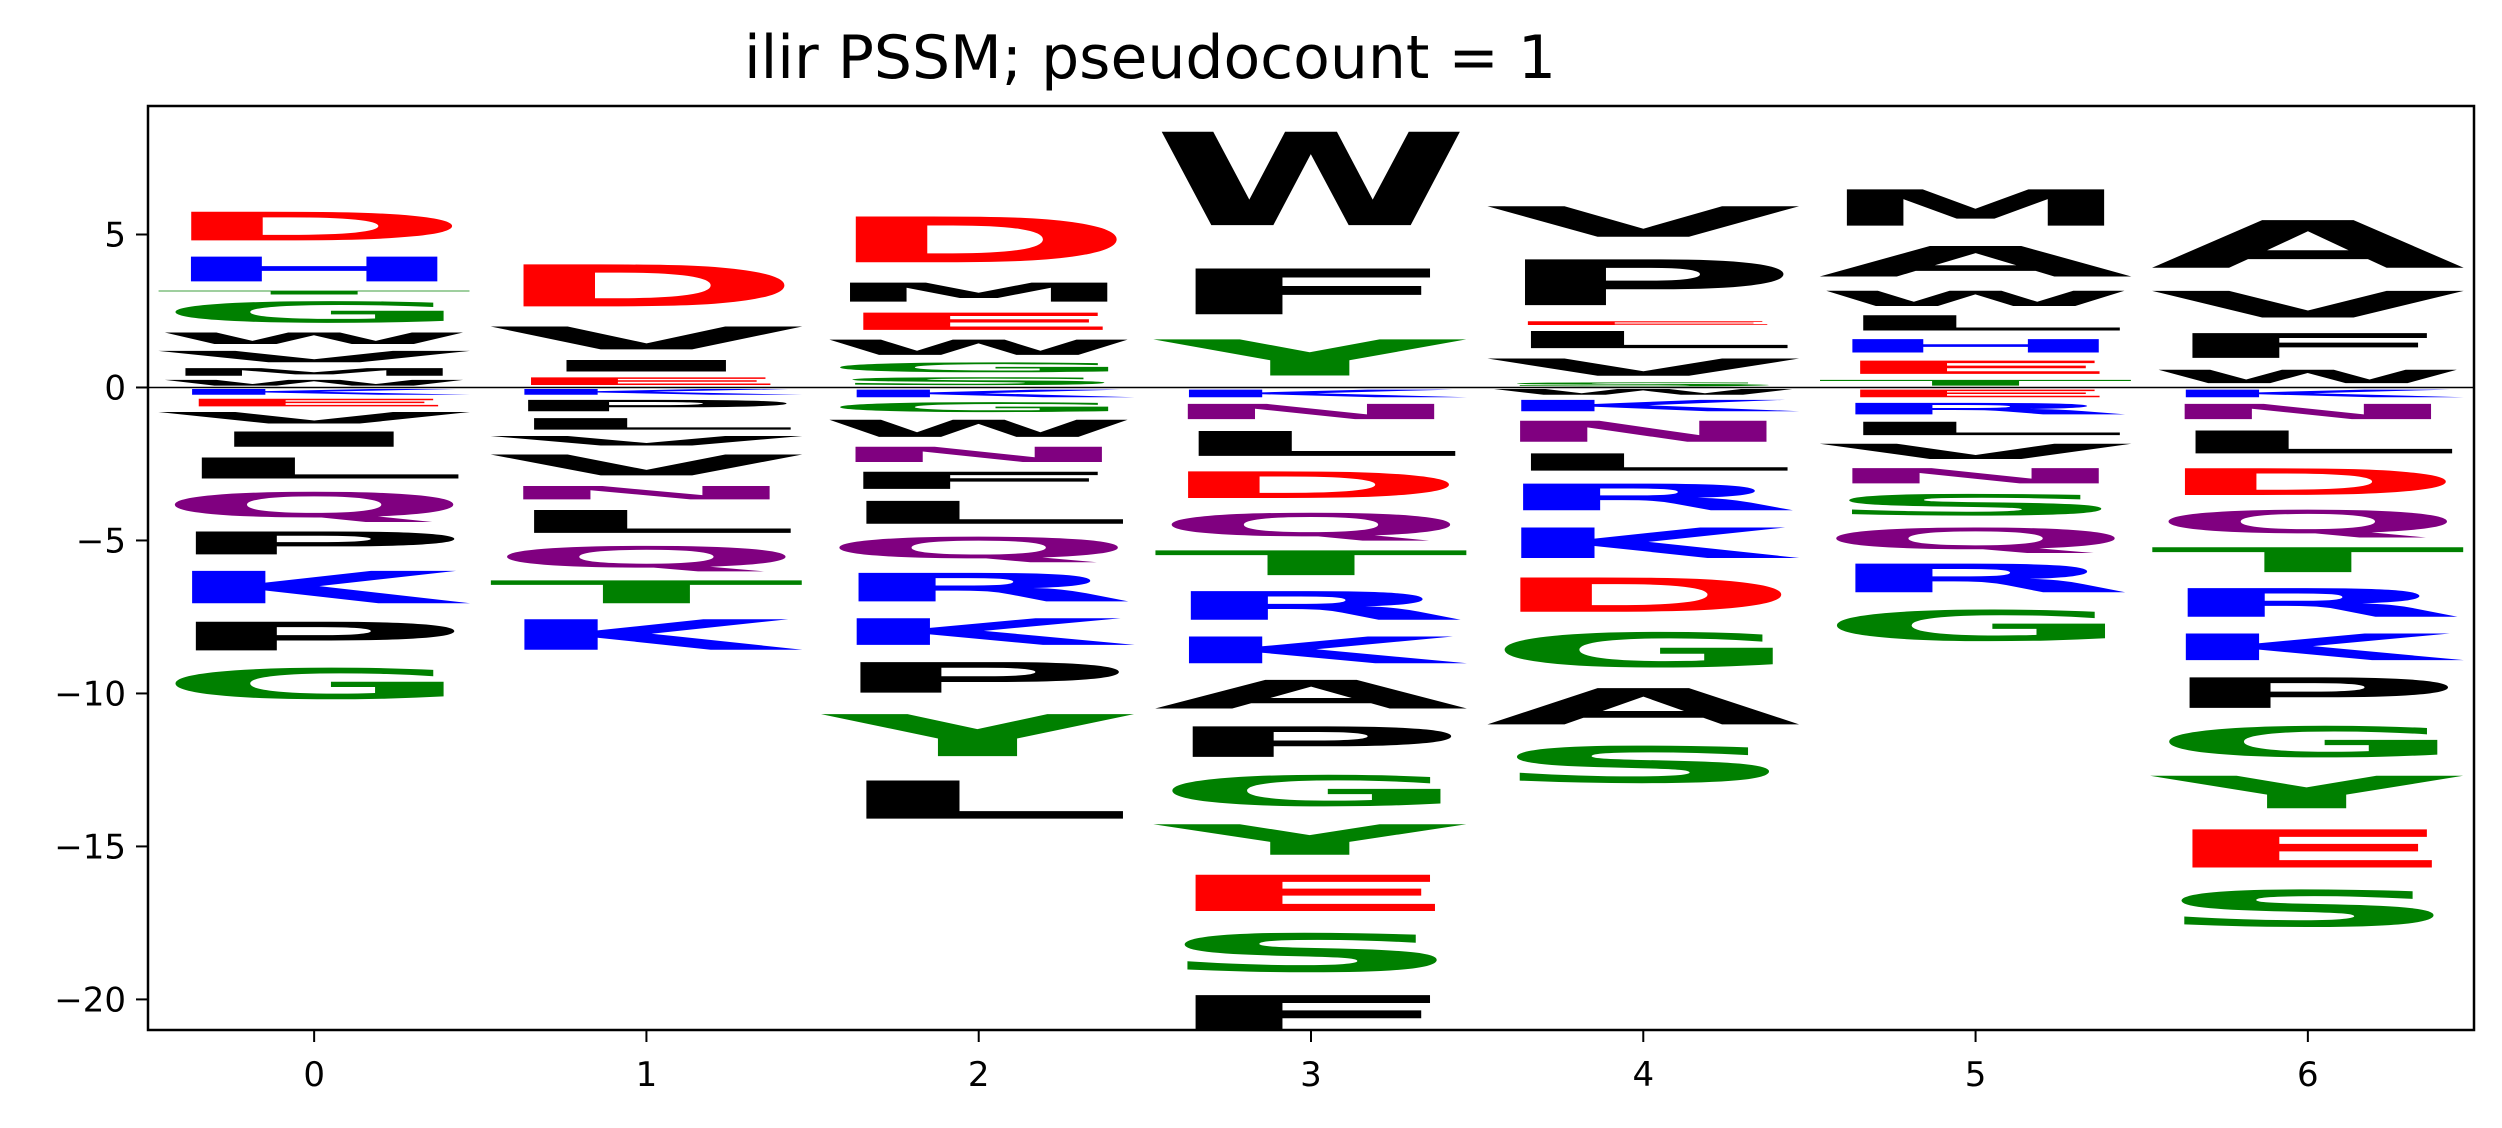 Image resolution: width=2502 pixels, height=1128 pixels. I want to click on y-tick-label: −5, so click(101, 541).